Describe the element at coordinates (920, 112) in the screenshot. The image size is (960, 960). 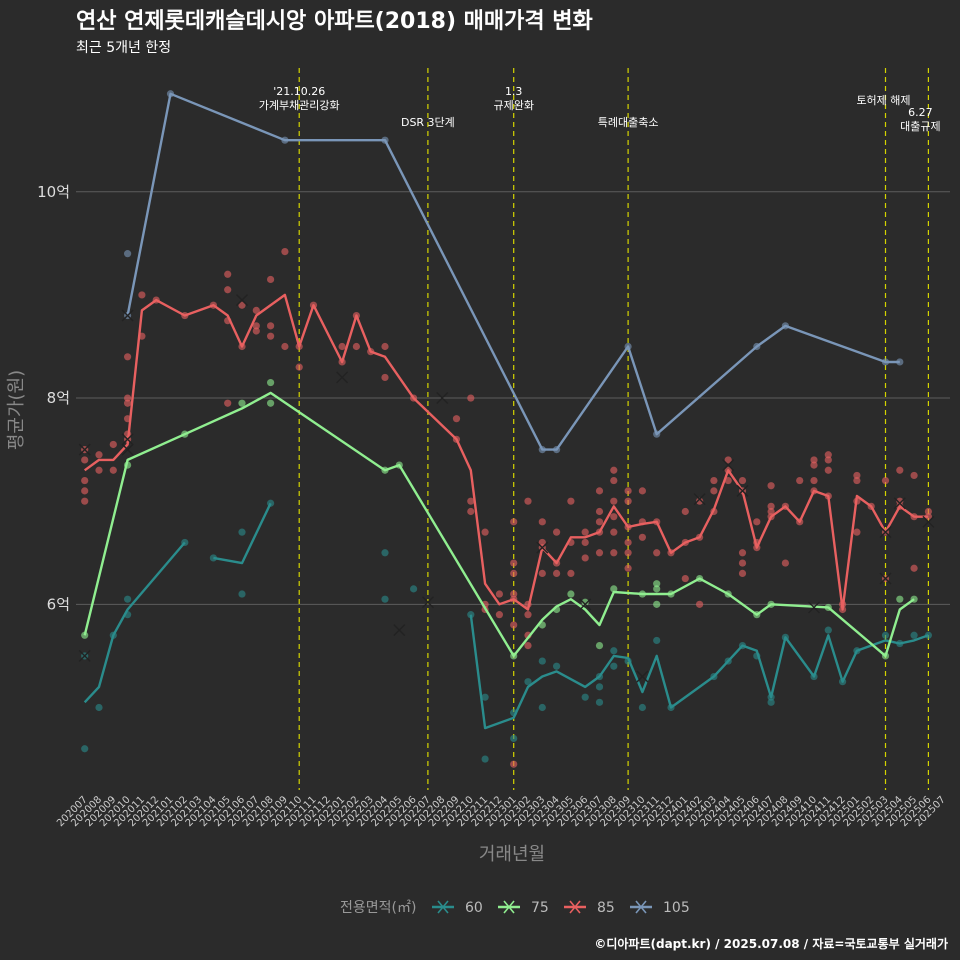
I see `event-label: 6.27` at that location.